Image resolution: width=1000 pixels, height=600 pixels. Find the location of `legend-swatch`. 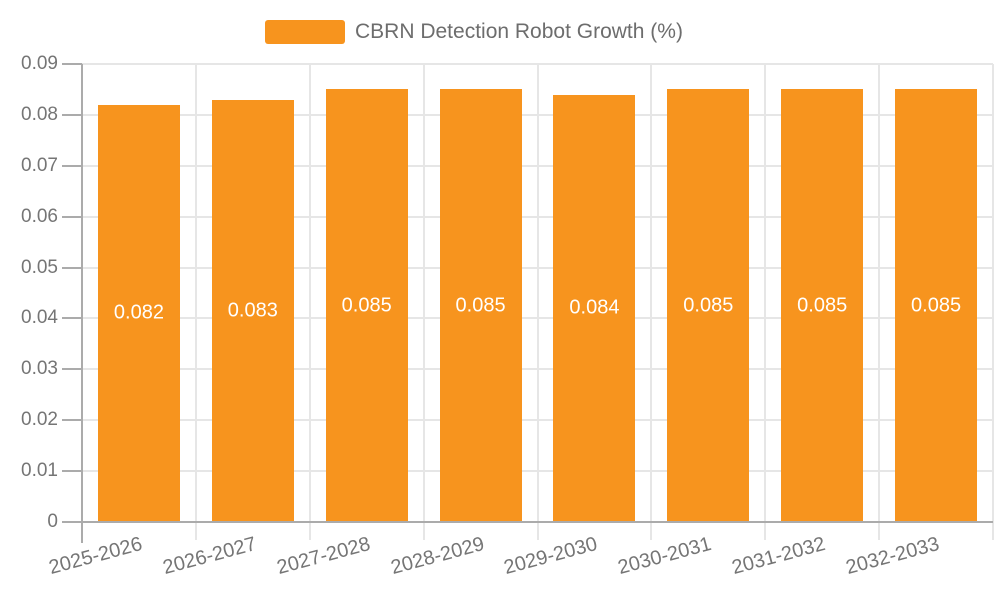

legend-swatch is located at coordinates (305, 32).